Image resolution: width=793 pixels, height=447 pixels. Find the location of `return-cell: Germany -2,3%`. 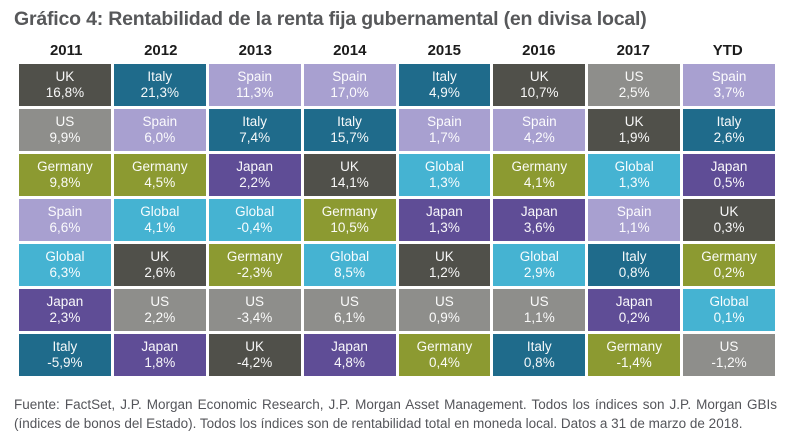

return-cell: Germany -2,3% is located at coordinates (254, 265).